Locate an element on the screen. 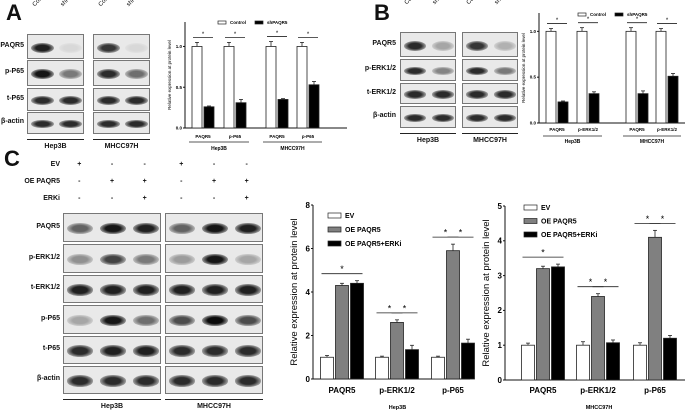 The image size is (685, 413). legend-label: OE PAQR5 is located at coordinates (559, 222).